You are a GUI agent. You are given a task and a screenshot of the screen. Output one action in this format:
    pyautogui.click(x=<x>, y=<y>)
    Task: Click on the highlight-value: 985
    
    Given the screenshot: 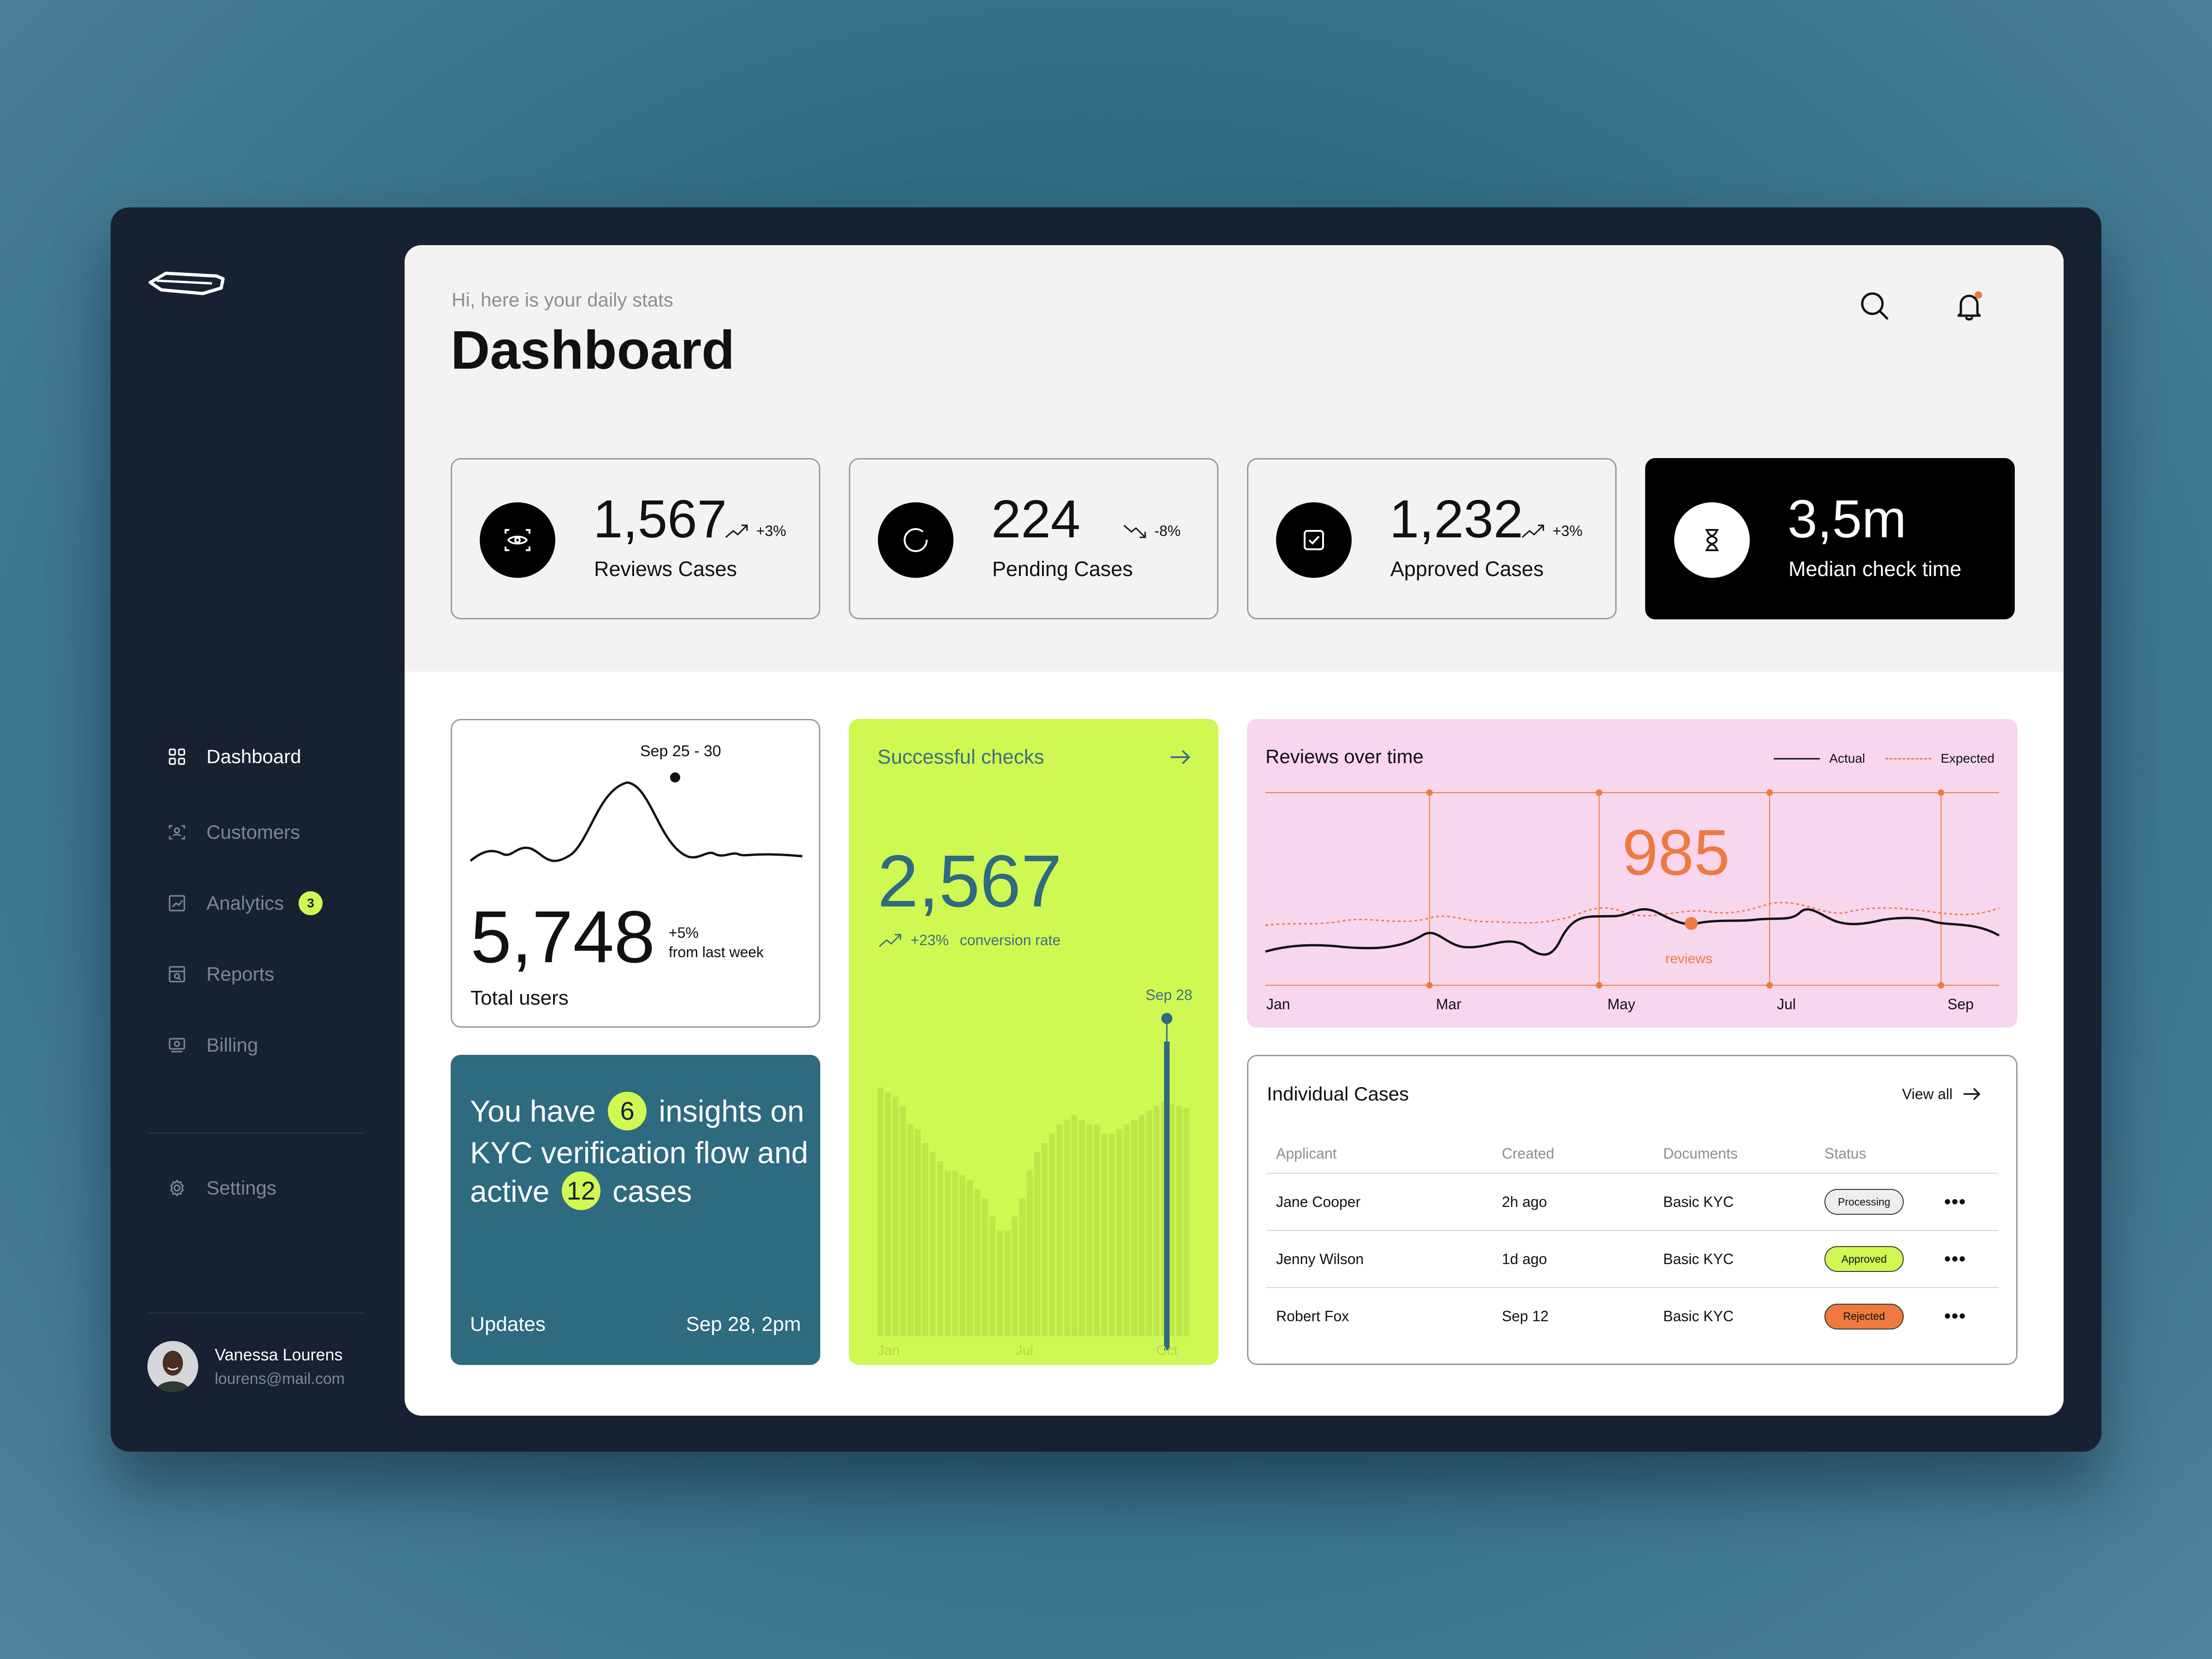 What is the action you would take?
    pyautogui.click(x=1676, y=852)
    